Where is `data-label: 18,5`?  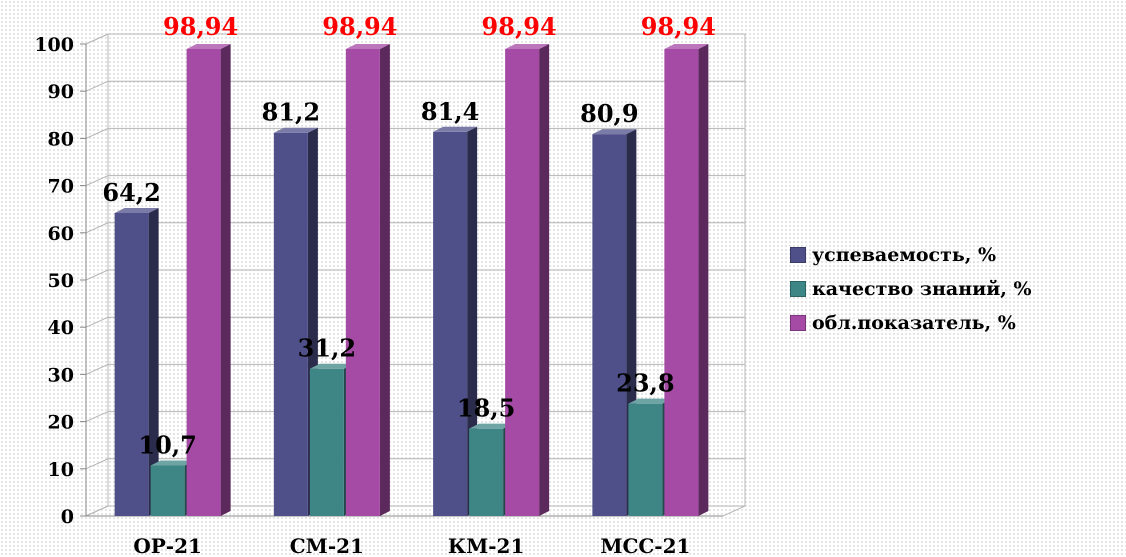 data-label: 18,5 is located at coordinates (486, 408).